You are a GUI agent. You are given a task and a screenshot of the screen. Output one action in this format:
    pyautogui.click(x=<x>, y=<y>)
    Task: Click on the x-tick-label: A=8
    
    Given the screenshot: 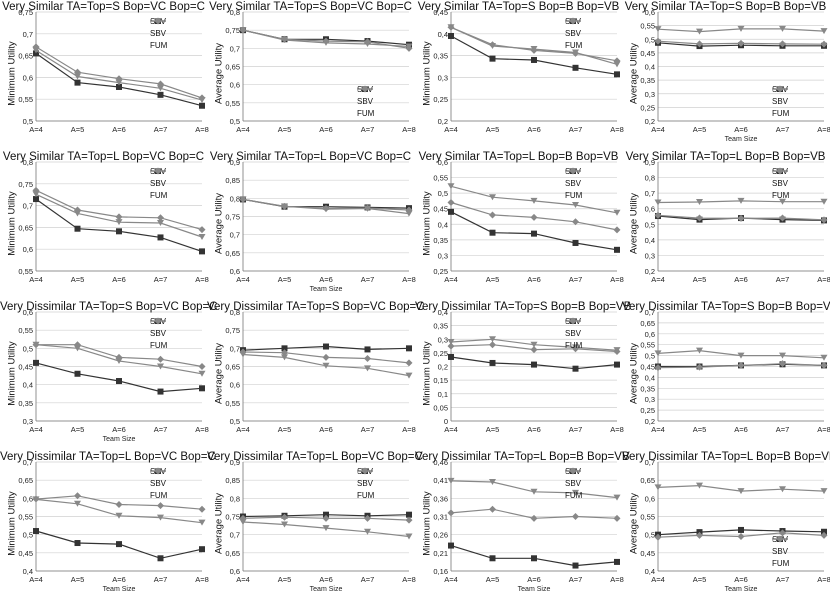 What is the action you would take?
    pyautogui.click(x=617, y=429)
    